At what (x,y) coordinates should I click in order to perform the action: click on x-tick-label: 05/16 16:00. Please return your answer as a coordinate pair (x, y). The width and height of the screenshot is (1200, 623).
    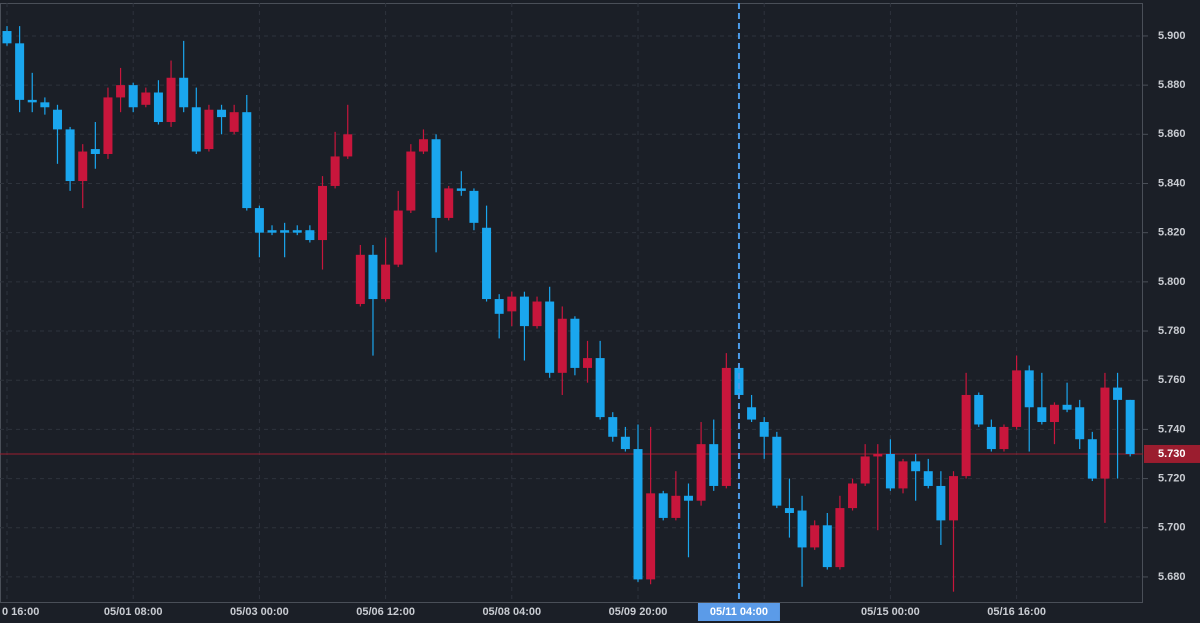
    Looking at the image, I should click on (1016, 612).